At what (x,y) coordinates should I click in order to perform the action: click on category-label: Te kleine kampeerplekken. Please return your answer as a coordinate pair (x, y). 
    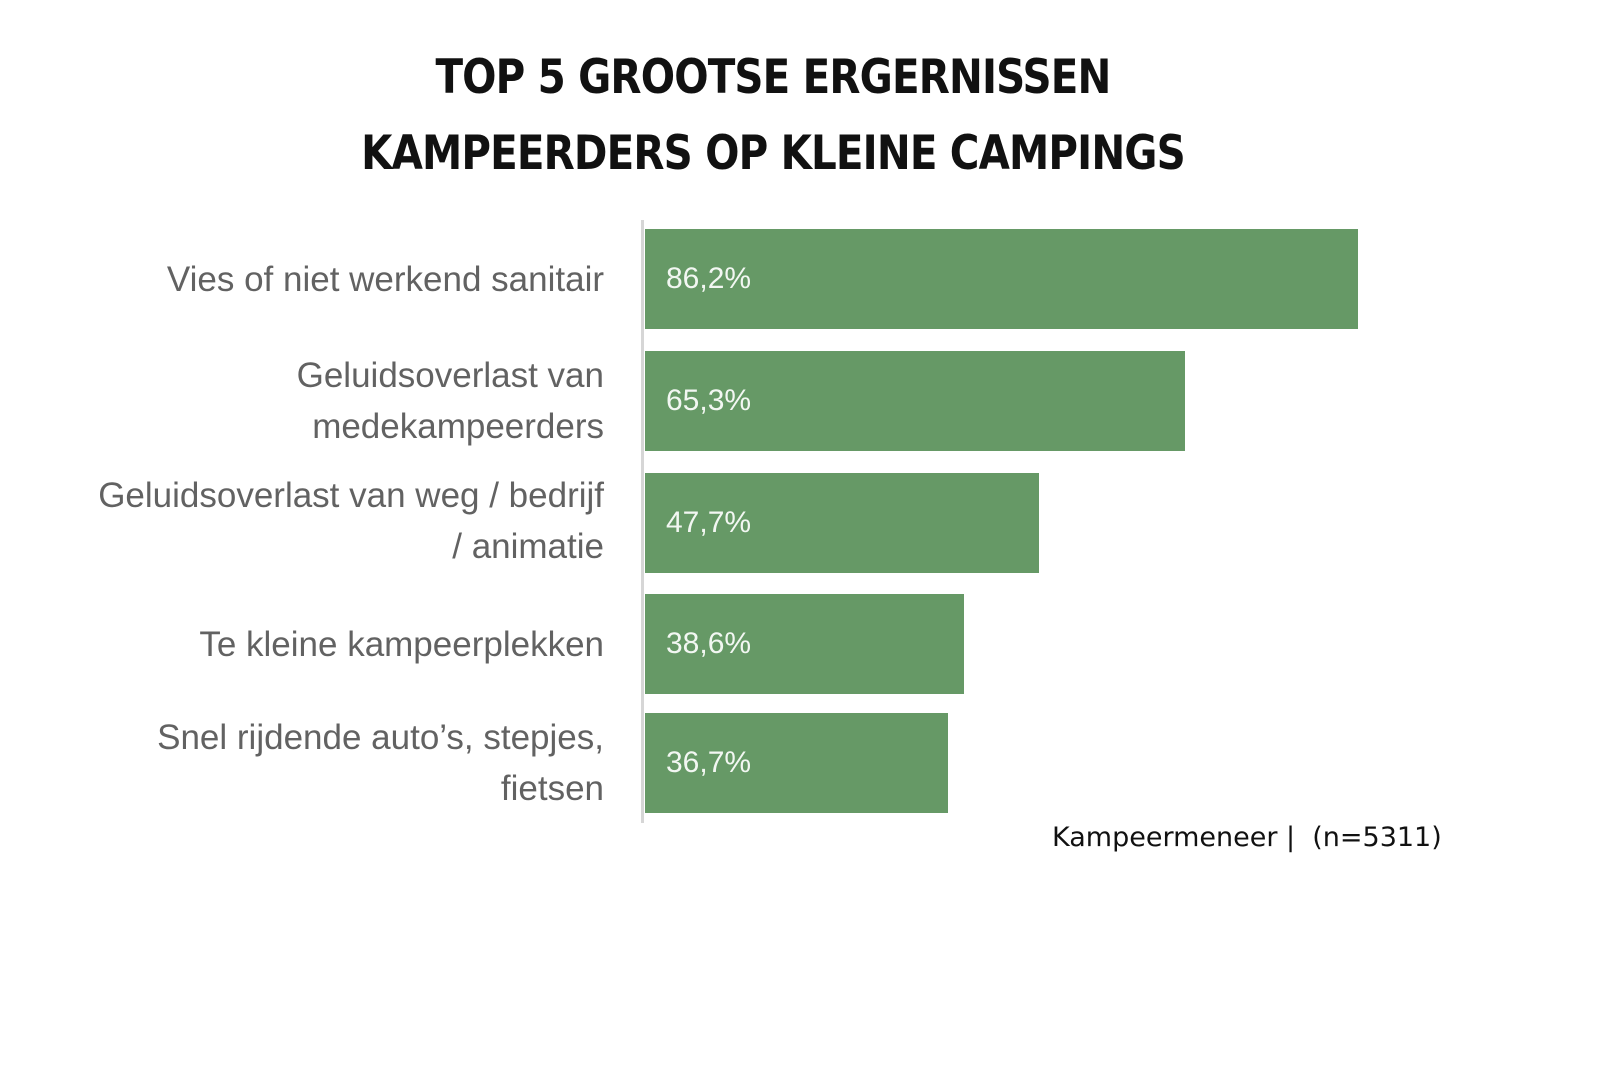
    Looking at the image, I should click on (314, 644).